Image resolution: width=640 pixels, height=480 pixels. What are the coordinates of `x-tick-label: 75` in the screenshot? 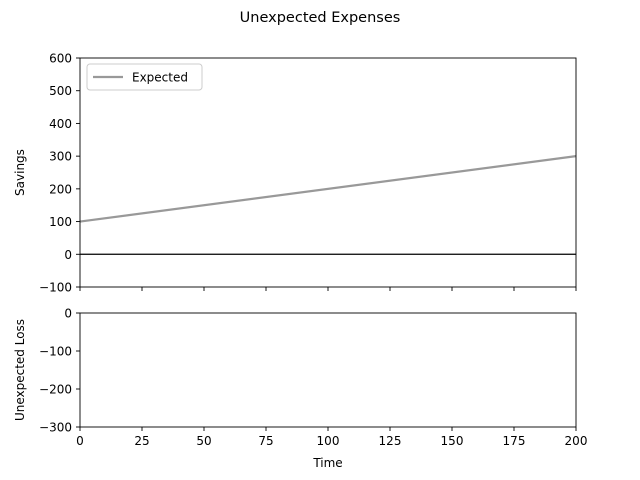 It's located at (265, 441).